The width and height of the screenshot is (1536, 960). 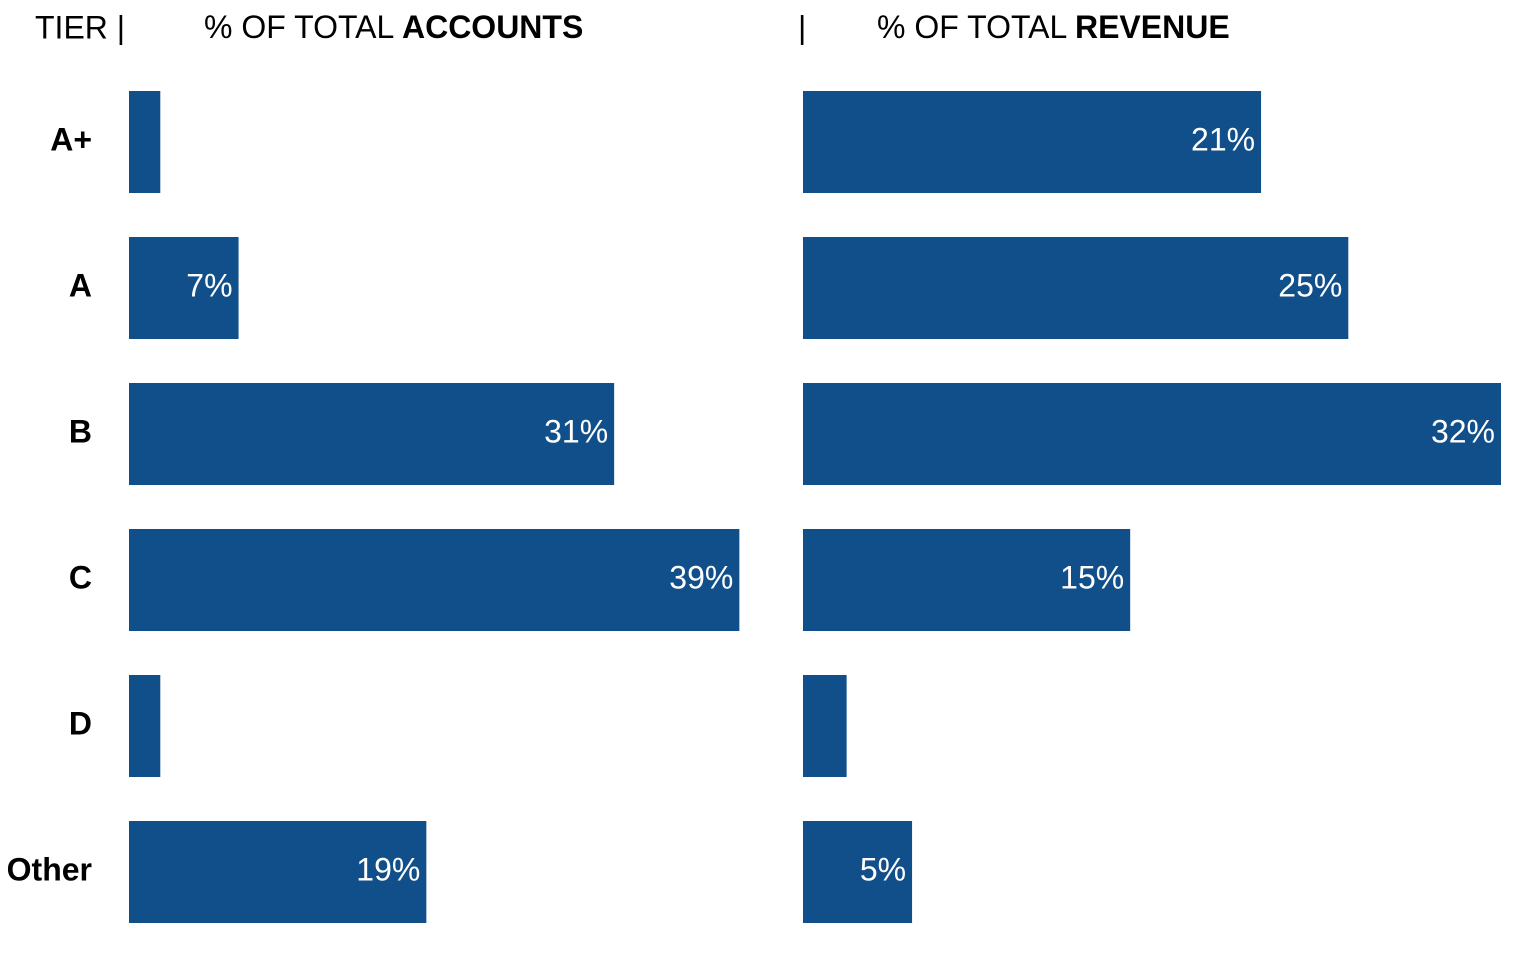 What do you see at coordinates (80, 285) in the screenshot?
I see `category-label: A` at bounding box center [80, 285].